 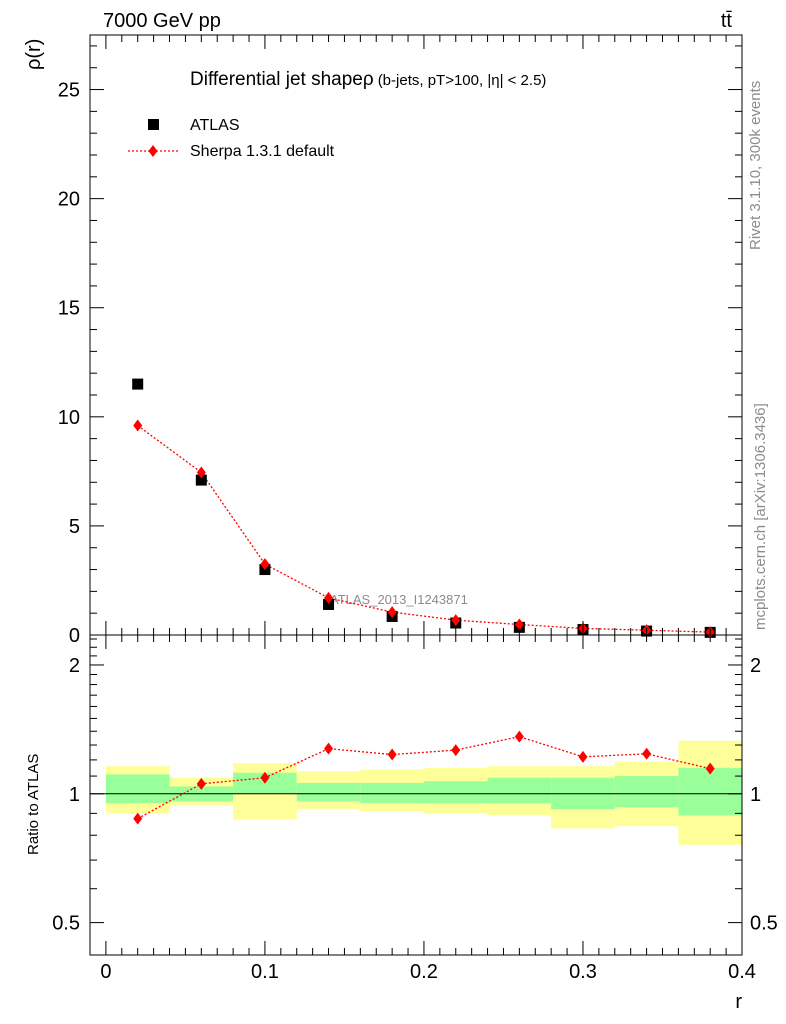 I want to click on legend: ATLAS Sherpa 1.3.1 default, so click(x=231, y=138).